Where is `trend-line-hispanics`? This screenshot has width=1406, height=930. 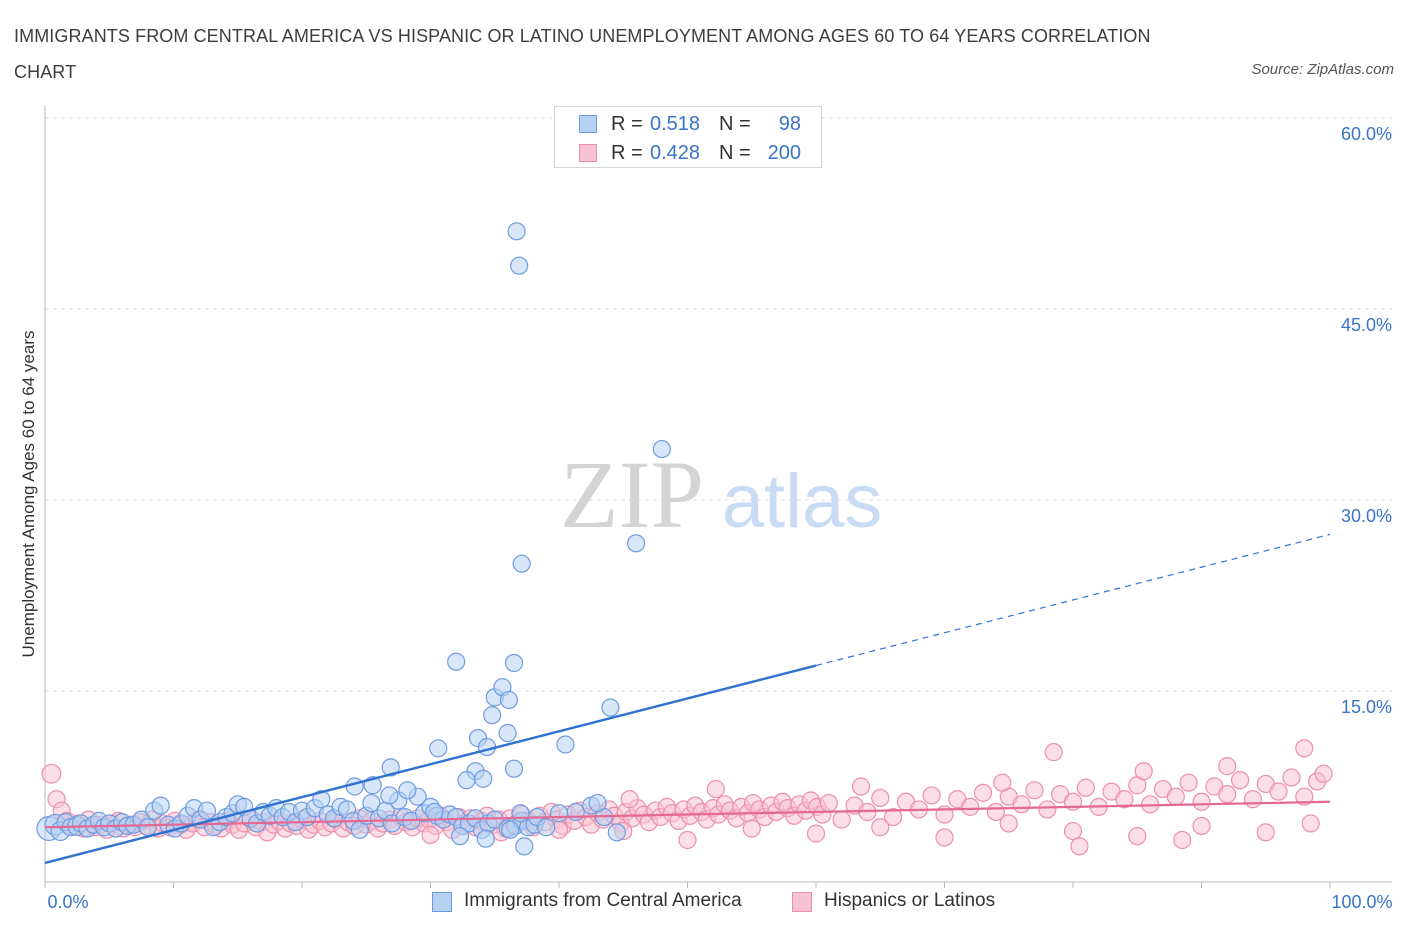 trend-line-hispanics is located at coordinates (687, 814).